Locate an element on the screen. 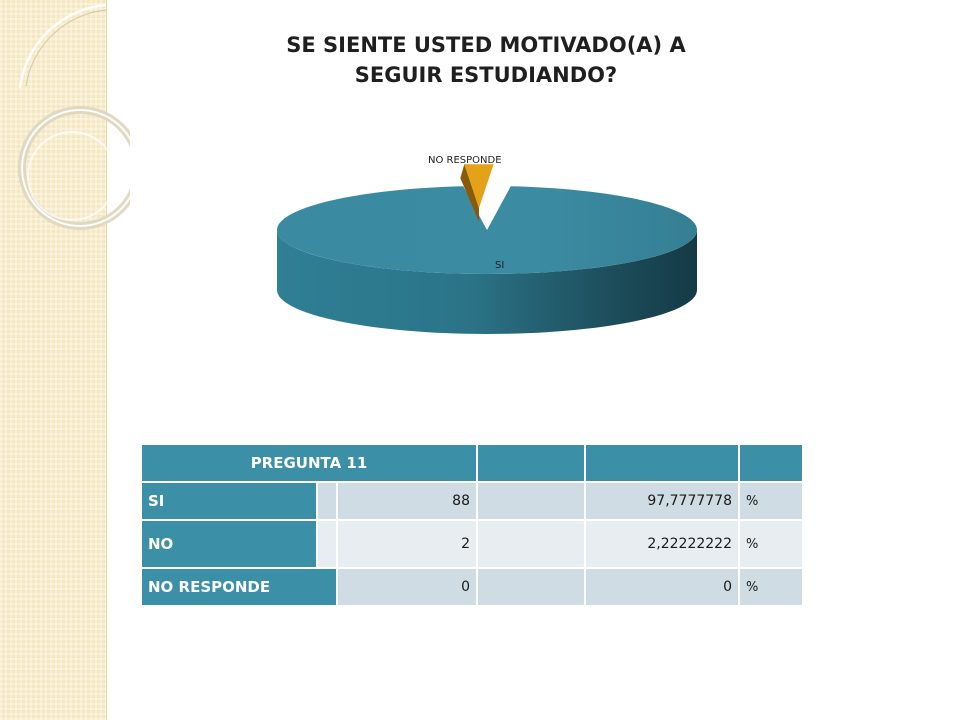  row-label: NO RESPONDE is located at coordinates (239, 587).